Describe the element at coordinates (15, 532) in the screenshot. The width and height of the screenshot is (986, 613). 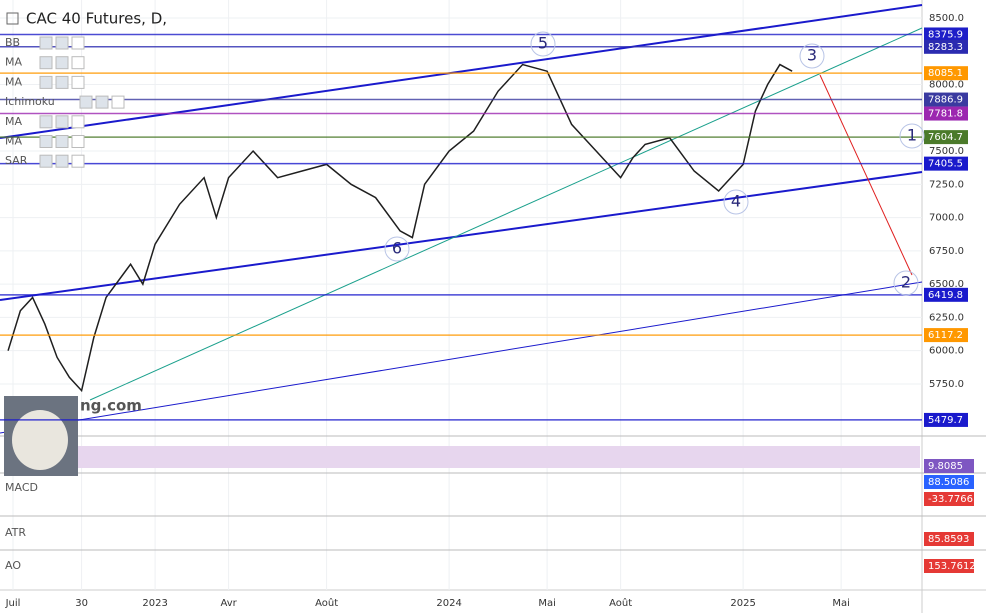
I see `indicator-label: ATR` at that location.